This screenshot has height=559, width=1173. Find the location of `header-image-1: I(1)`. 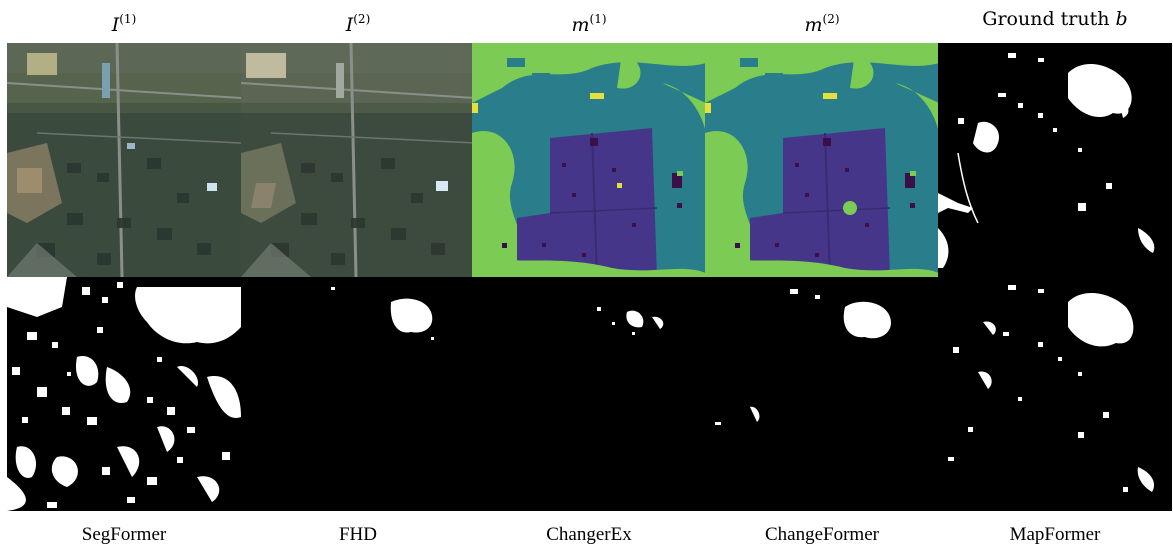

header-image-1: I(1) is located at coordinates (124, 22).